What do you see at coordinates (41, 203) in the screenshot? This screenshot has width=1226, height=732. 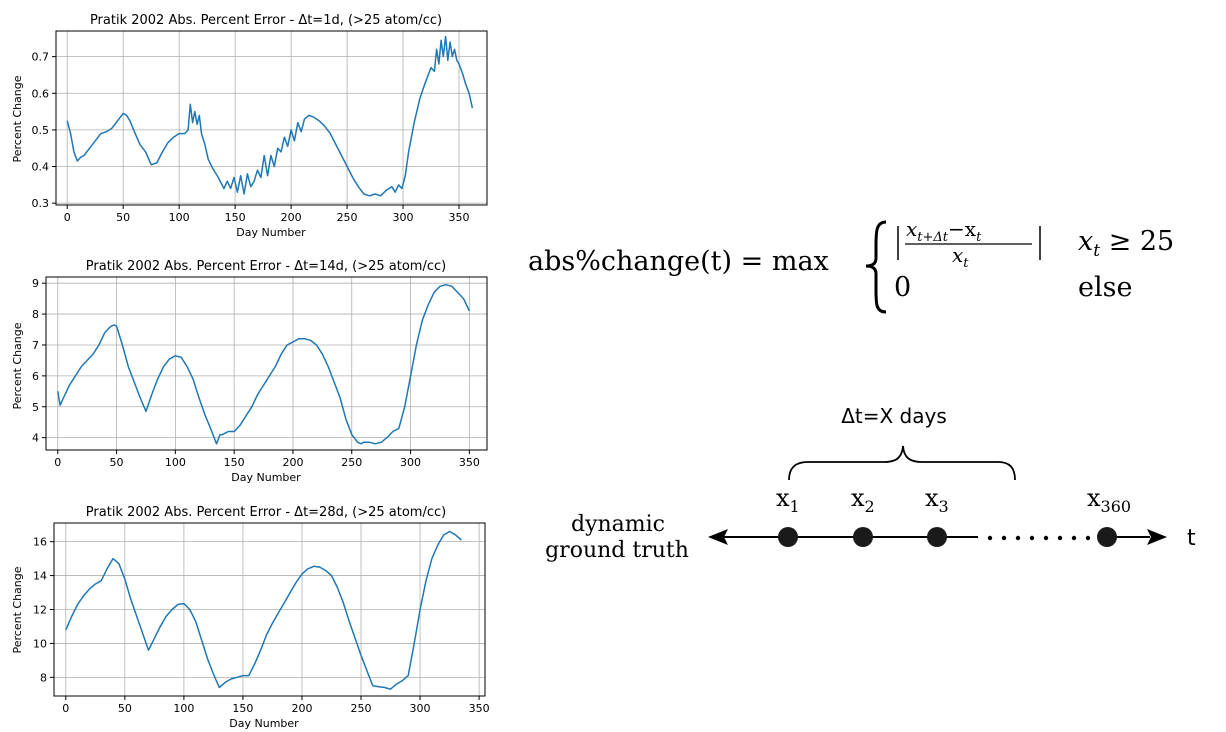 I see `y-tick-label: 0.3` at bounding box center [41, 203].